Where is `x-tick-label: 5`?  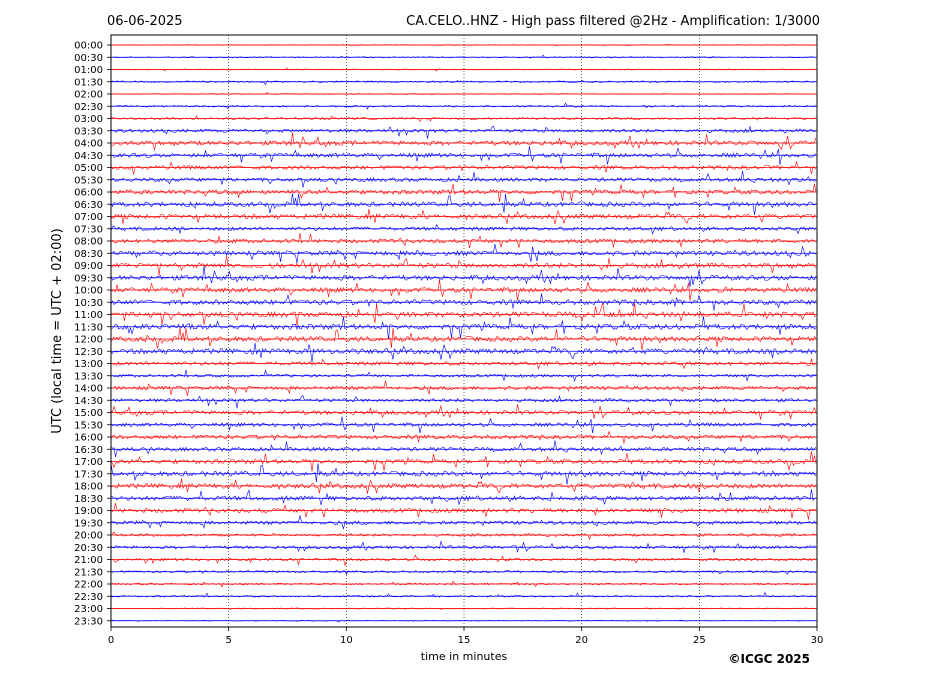
x-tick-label: 5 is located at coordinates (228, 640).